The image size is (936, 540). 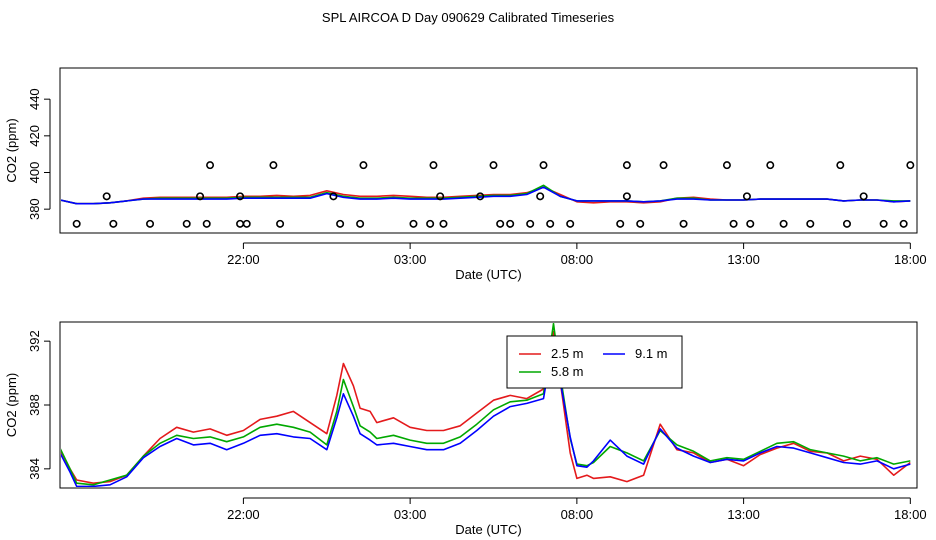 What do you see at coordinates (34, 209) in the screenshot?
I see `y-tick-label: 380` at bounding box center [34, 209].